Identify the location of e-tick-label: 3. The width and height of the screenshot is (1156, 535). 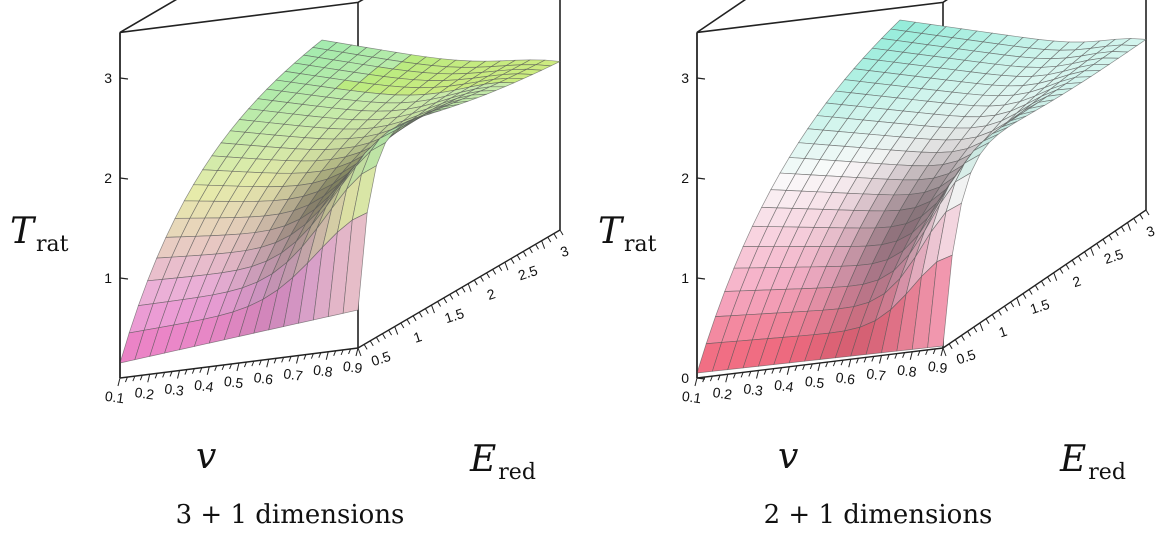
(1150, 231).